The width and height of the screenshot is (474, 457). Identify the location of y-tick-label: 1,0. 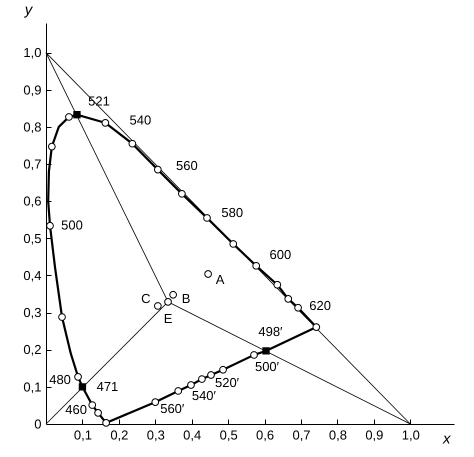
(32, 52).